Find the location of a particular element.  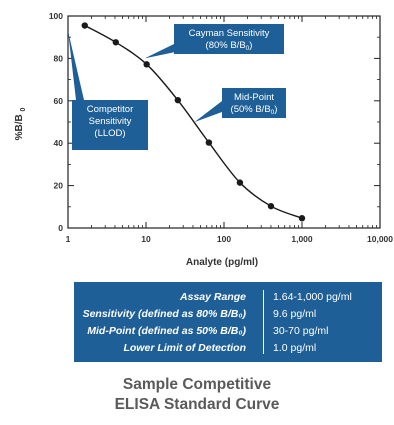

x-tick-label: 1,000 is located at coordinates (302, 239).